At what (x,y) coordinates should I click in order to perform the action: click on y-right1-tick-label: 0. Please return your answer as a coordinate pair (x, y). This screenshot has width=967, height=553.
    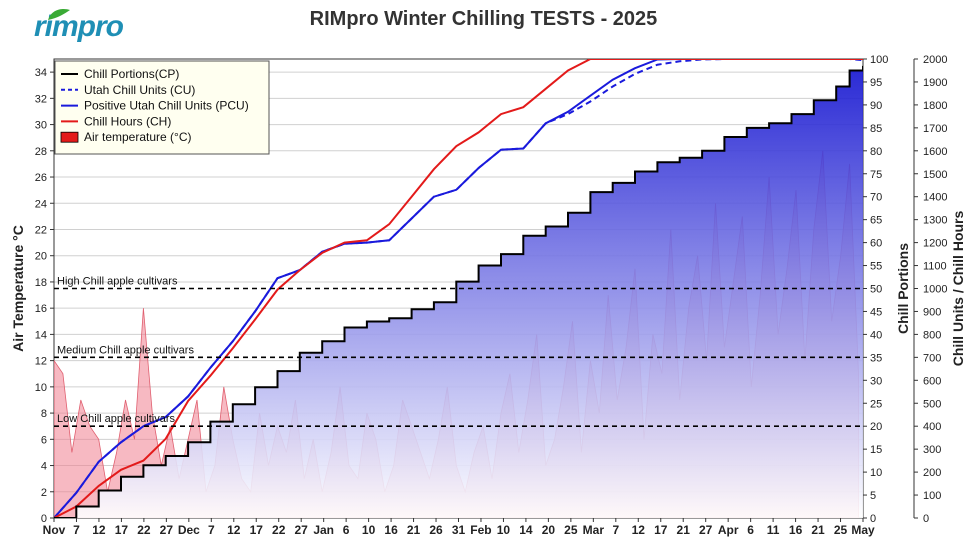
    Looking at the image, I should click on (873, 519).